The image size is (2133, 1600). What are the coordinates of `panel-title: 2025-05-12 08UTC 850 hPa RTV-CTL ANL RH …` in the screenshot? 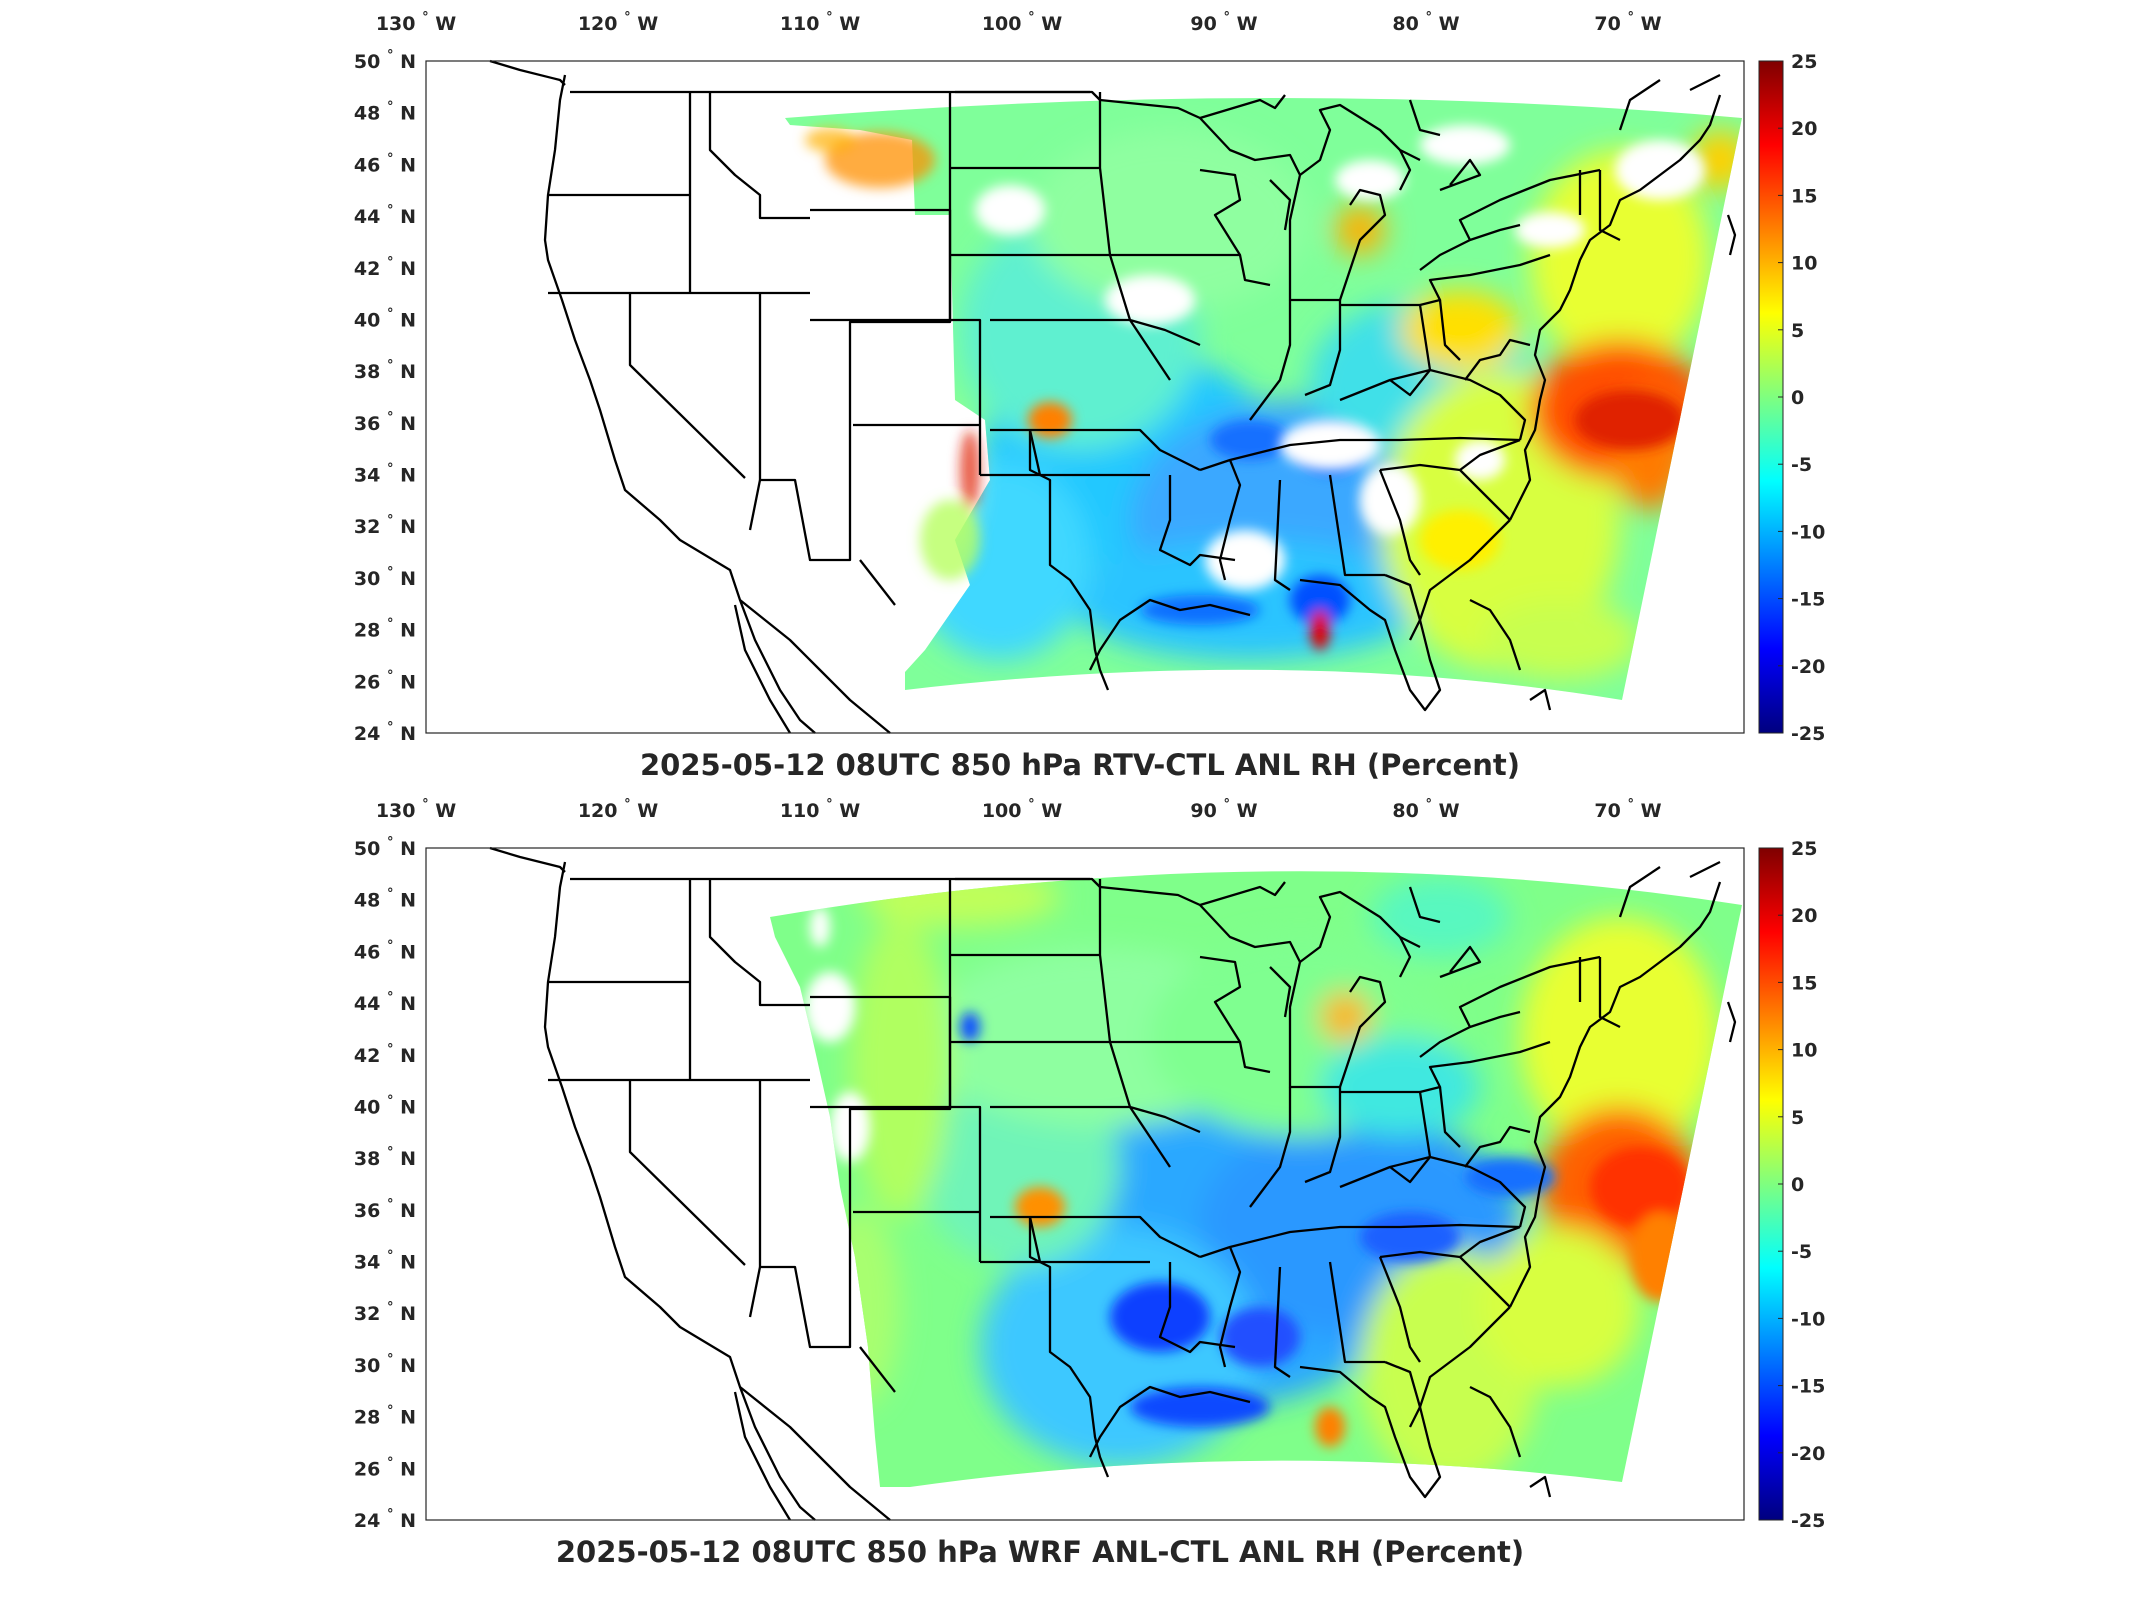 It's located at (1080, 765).